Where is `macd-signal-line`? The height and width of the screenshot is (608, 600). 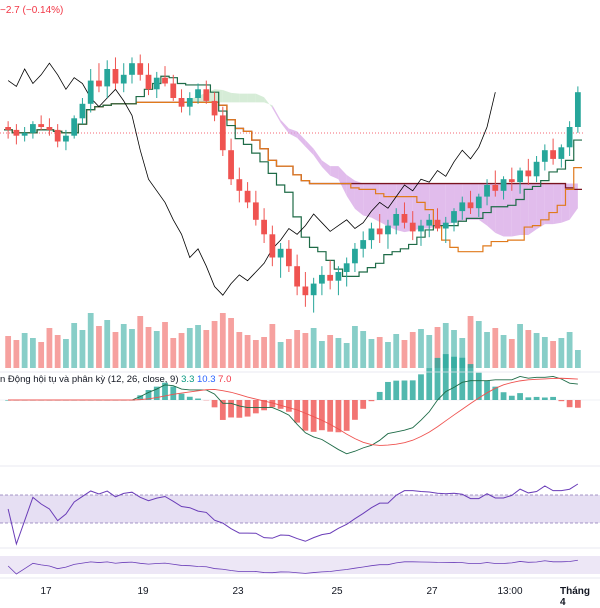 macd-signal-line is located at coordinates (293, 411).